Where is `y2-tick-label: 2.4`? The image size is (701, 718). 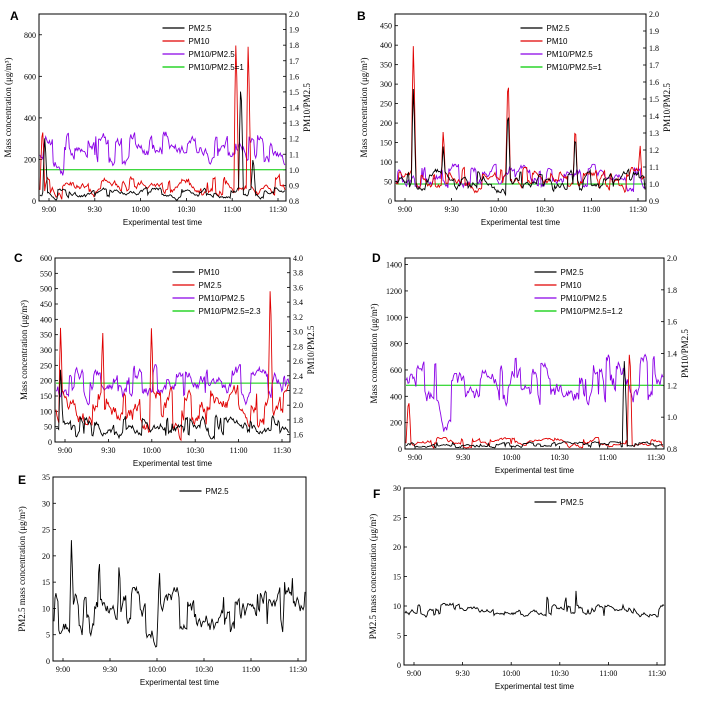
y2-tick-label: 2.4 is located at coordinates (298, 376).